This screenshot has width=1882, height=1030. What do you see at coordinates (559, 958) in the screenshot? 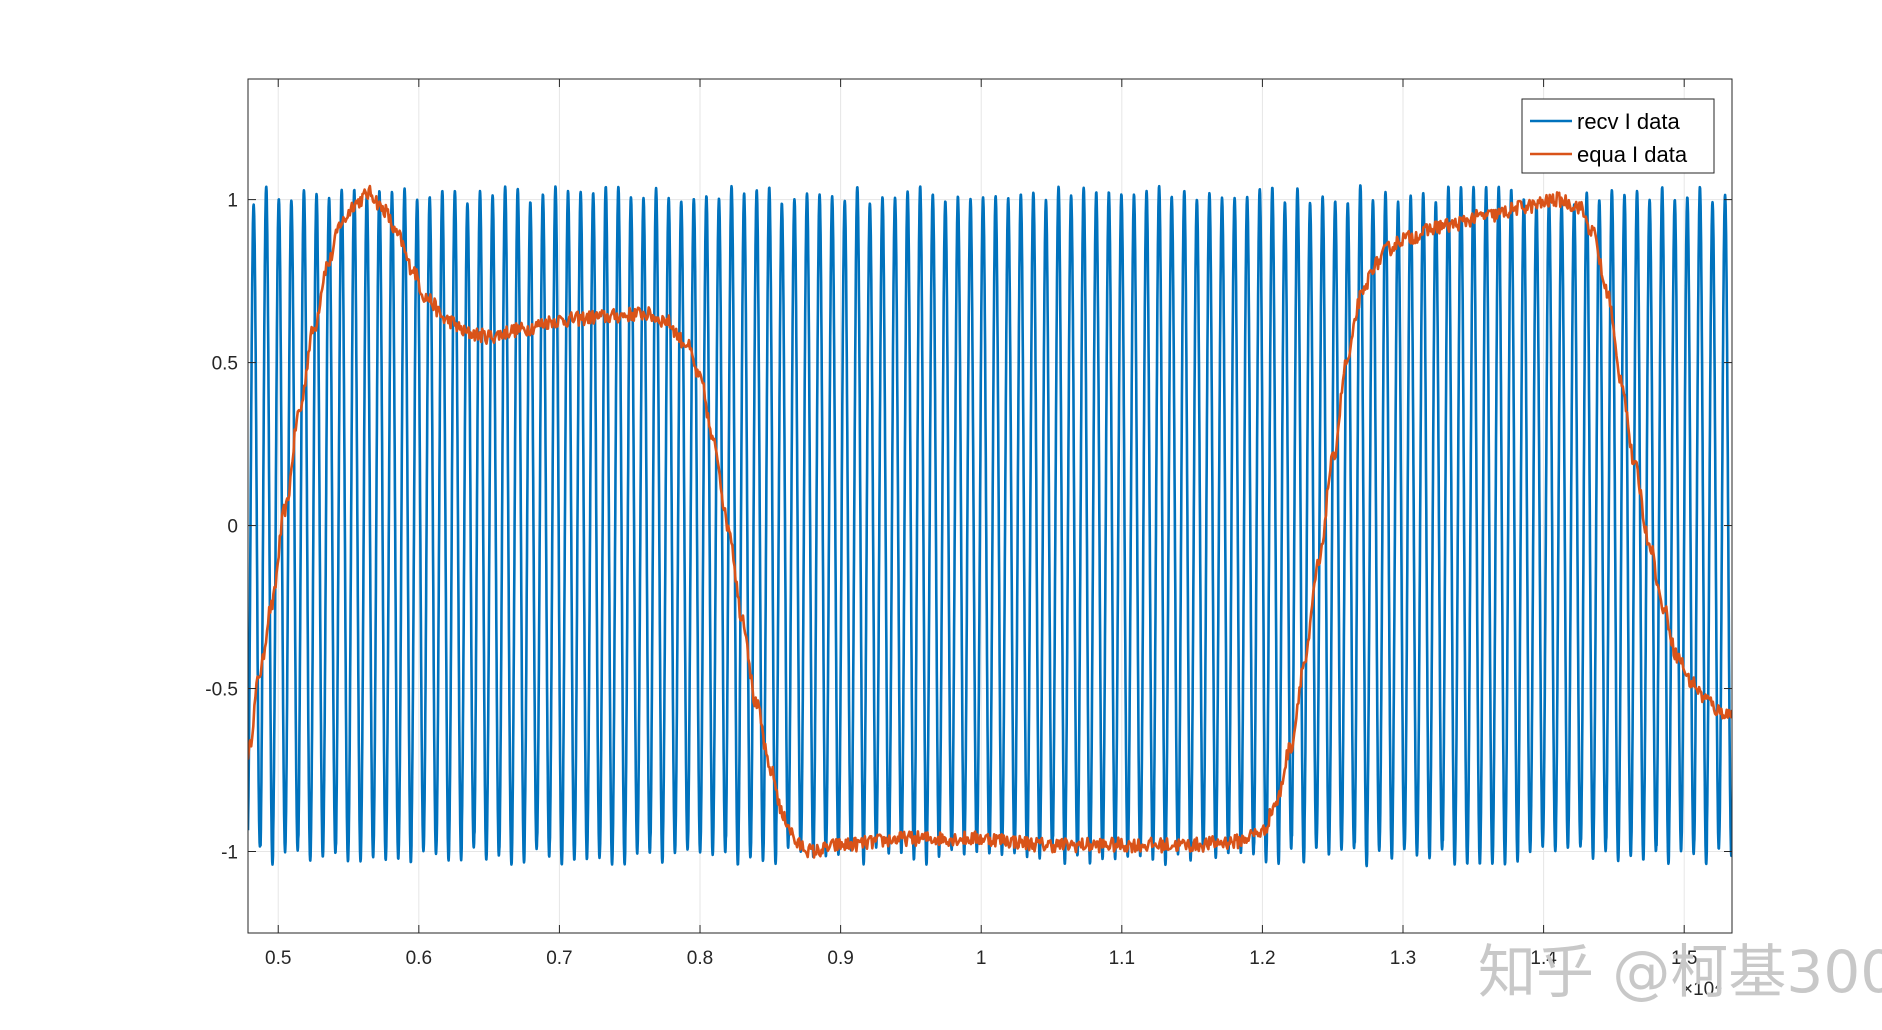
I see `x-tick-label: 0.7` at bounding box center [559, 958].